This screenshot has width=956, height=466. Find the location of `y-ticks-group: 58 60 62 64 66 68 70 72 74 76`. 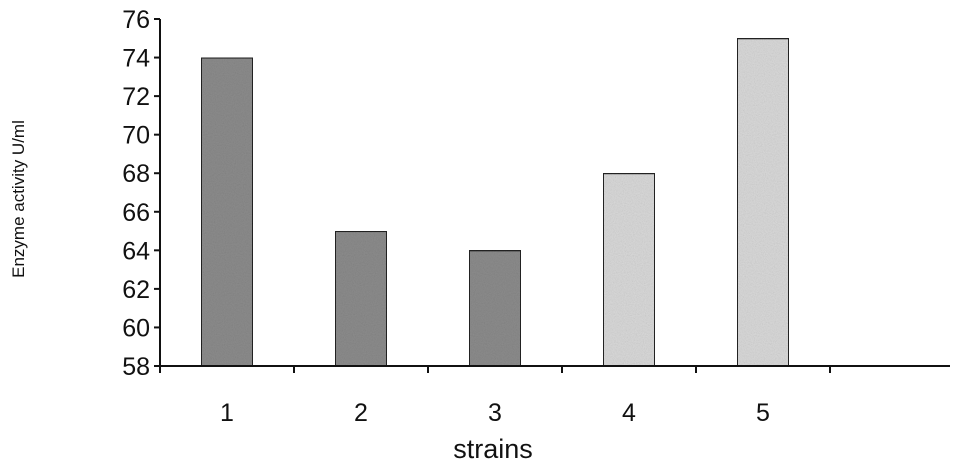

y-ticks-group: 58 60 62 64 66 68 70 72 74 76 is located at coordinates (141, 193).